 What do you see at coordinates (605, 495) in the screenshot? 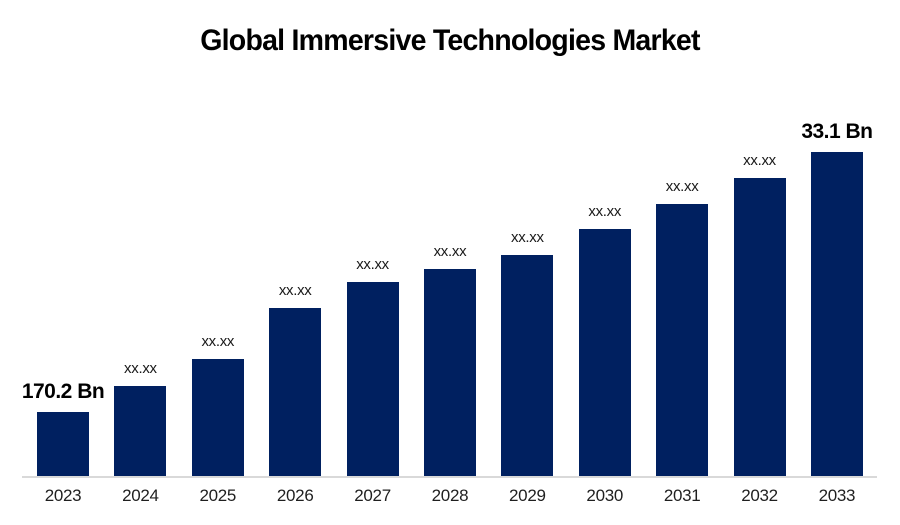
I see `x-axis-tick-label: 2030` at bounding box center [605, 495].